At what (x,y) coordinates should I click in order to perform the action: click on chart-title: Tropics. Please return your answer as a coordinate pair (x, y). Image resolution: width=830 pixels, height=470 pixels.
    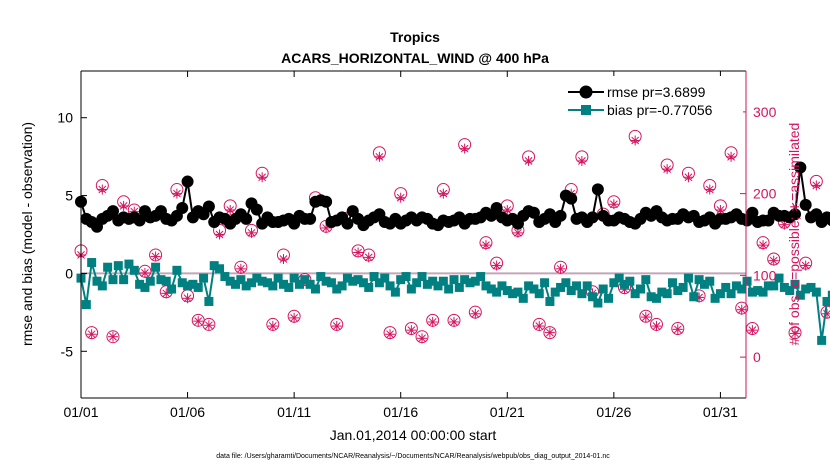
    Looking at the image, I should click on (415, 37).